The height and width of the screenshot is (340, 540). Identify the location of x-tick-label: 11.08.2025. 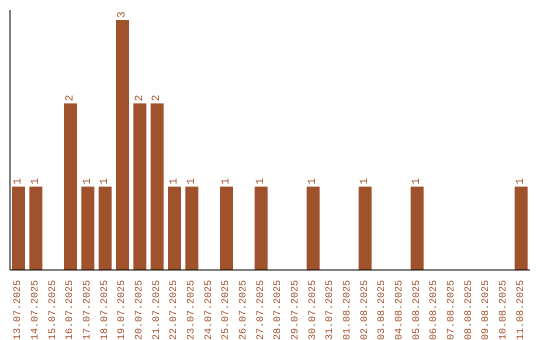
(521, 310).